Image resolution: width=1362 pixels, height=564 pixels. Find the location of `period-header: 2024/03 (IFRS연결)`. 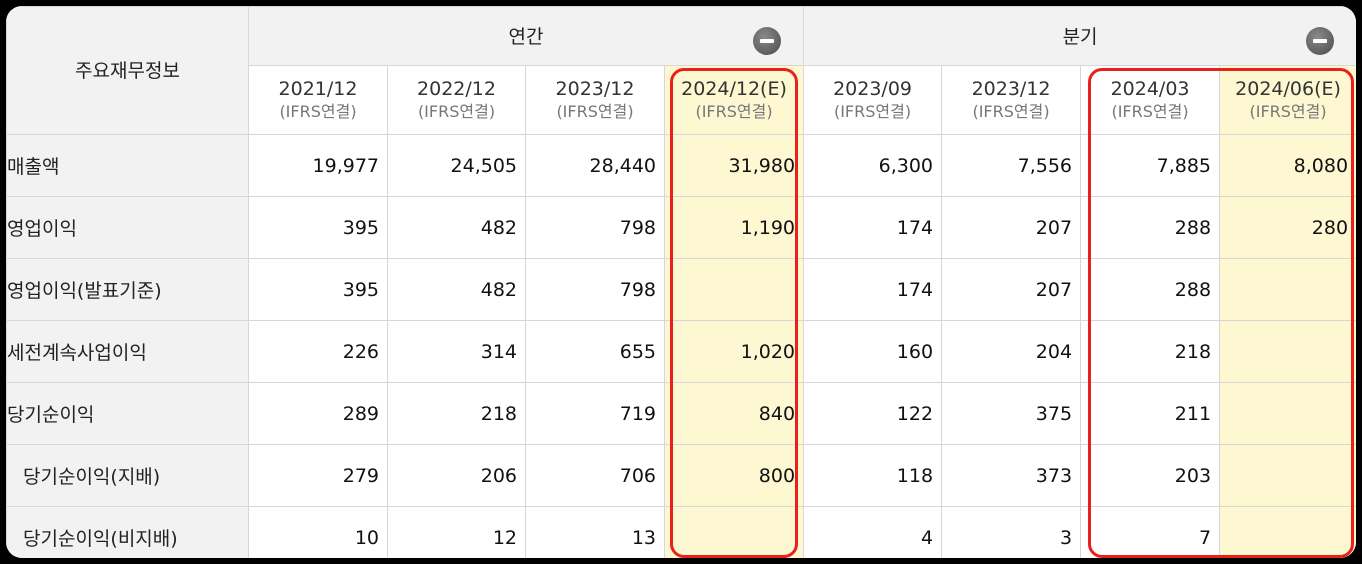

period-header: 2024/03 (IFRS연결) is located at coordinates (1150, 100).